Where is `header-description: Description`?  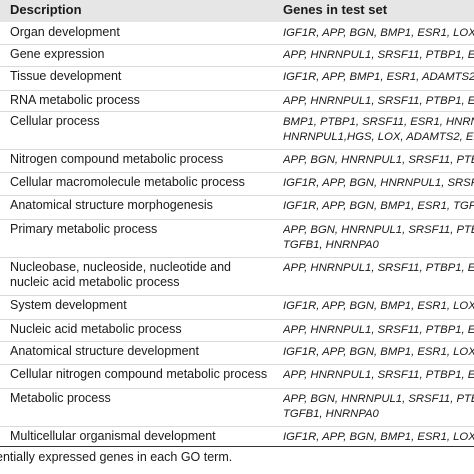
header-description: Description is located at coordinates (46, 9).